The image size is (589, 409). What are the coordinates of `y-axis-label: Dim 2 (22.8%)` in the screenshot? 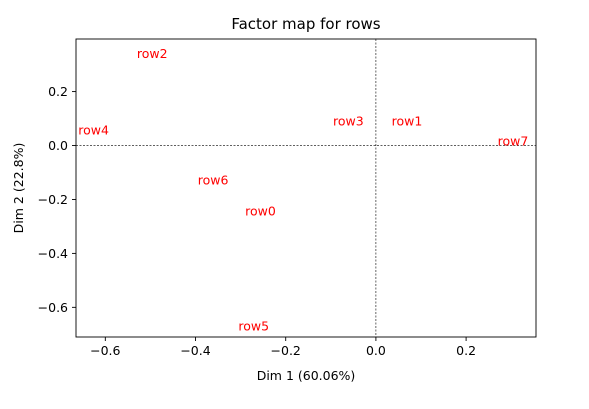 It's located at (18, 188).